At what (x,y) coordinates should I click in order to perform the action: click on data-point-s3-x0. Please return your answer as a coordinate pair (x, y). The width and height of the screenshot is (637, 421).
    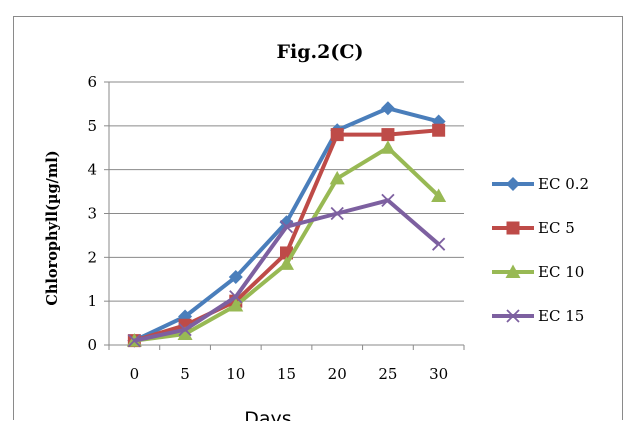
    Looking at the image, I should click on (134, 340).